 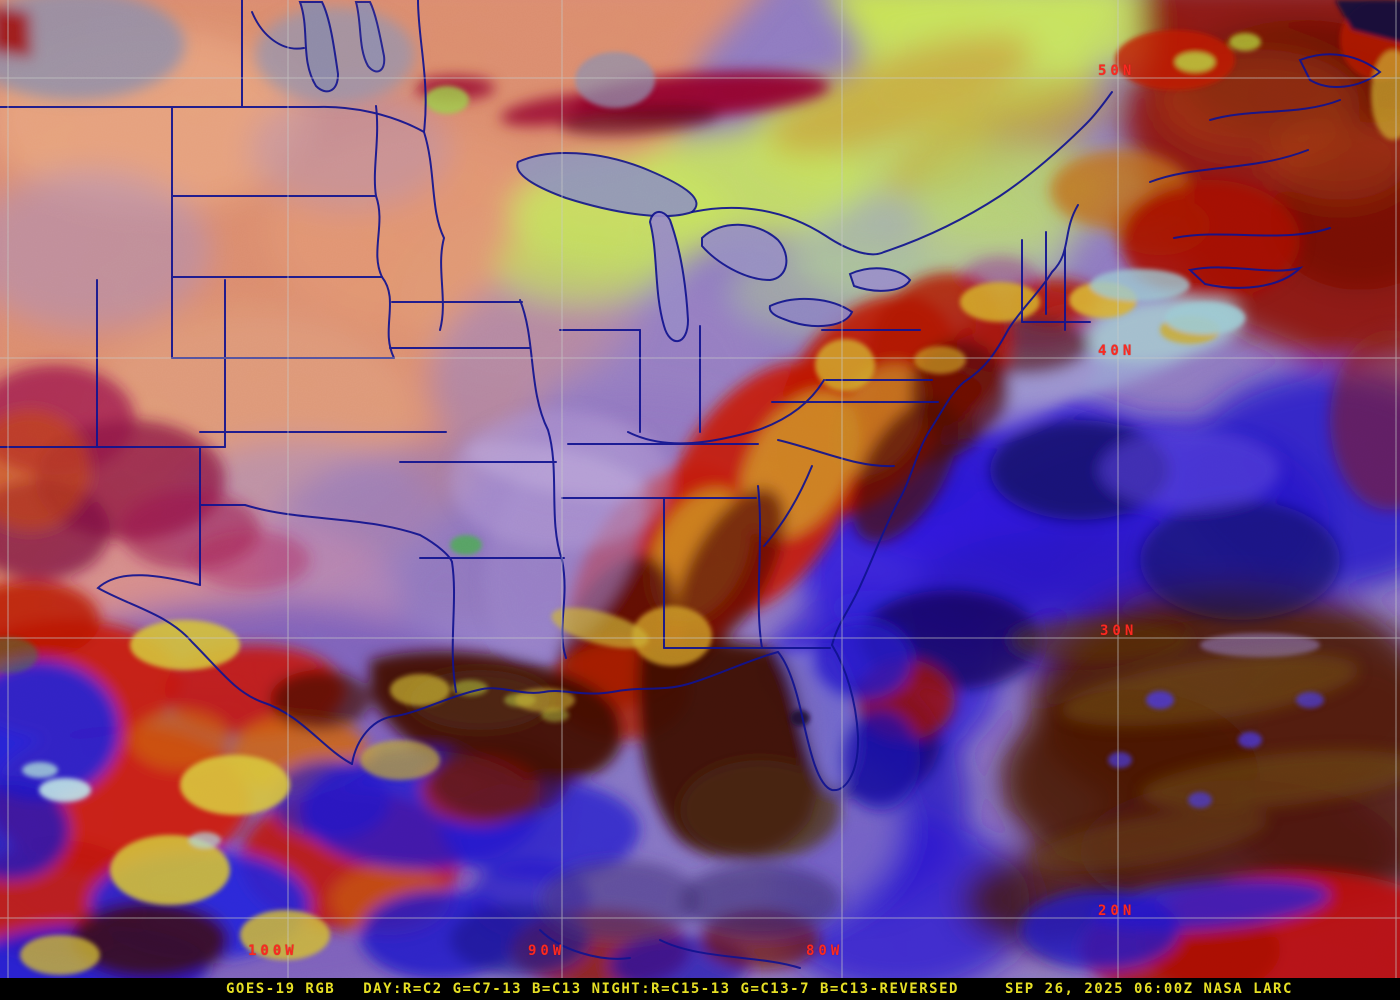 What do you see at coordinates (1117, 71) in the screenshot?
I see `lat-label-50n: 50N` at bounding box center [1117, 71].